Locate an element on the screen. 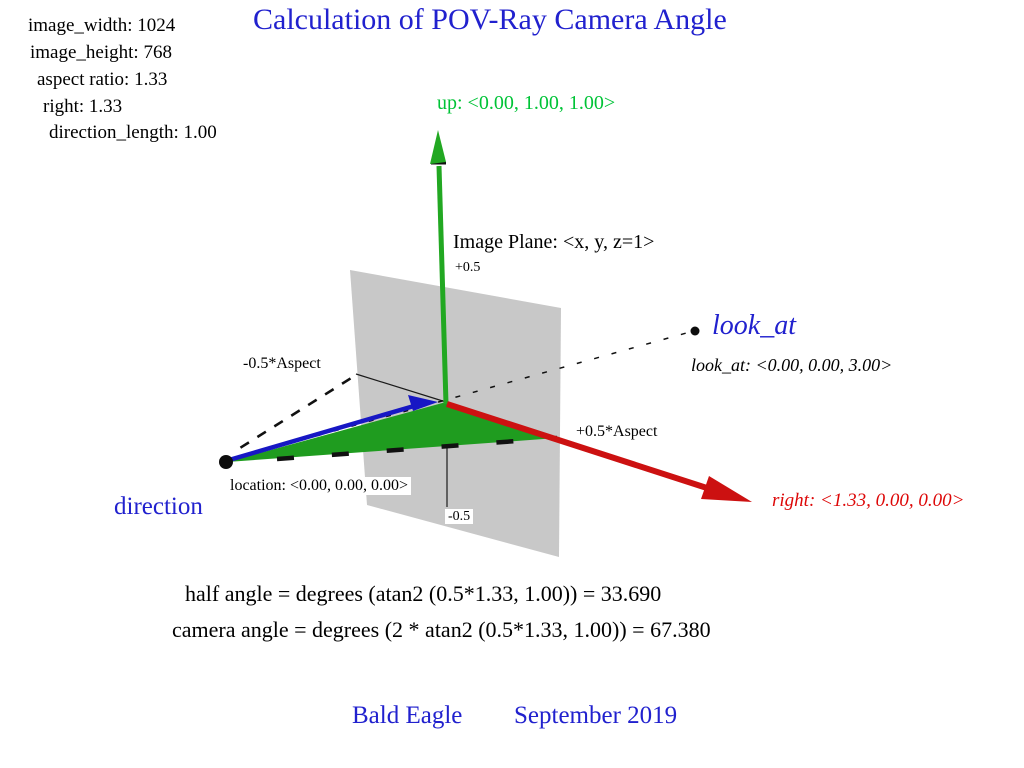 Image resolution: width=1024 pixels, height=768 pixels. param-aspect-ratio: aspect ratio: 1.33 is located at coordinates (102, 79).